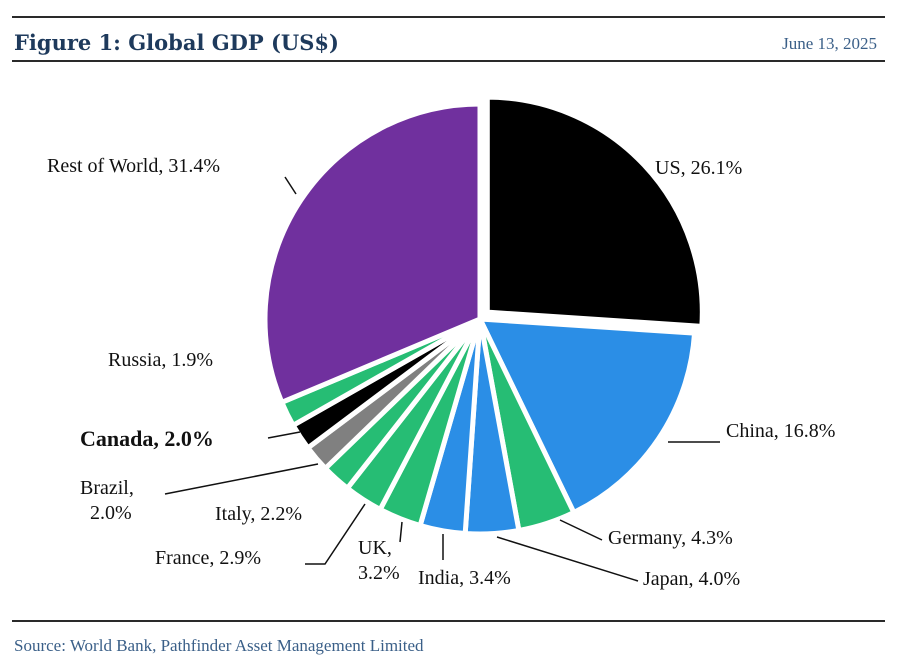  Describe the element at coordinates (176, 42) in the screenshot. I see `chart-title: Figure 1: Global GDP (US$)` at that location.